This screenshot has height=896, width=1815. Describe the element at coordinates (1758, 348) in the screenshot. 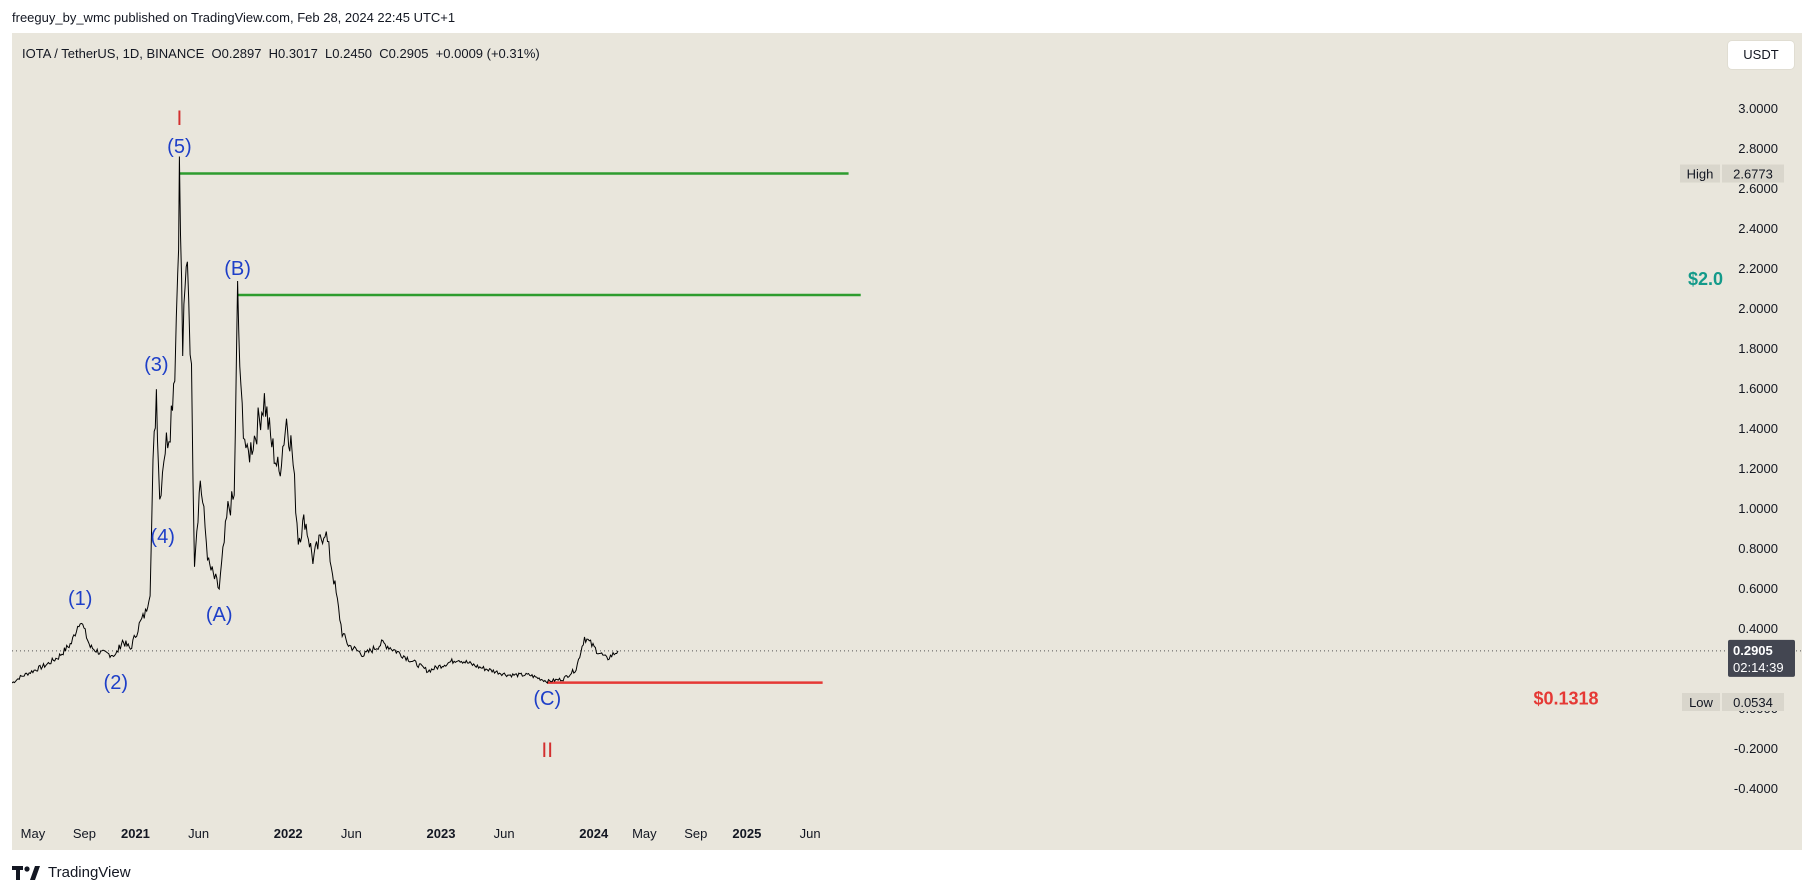

I see `y-tick-label: 1.8000` at that location.